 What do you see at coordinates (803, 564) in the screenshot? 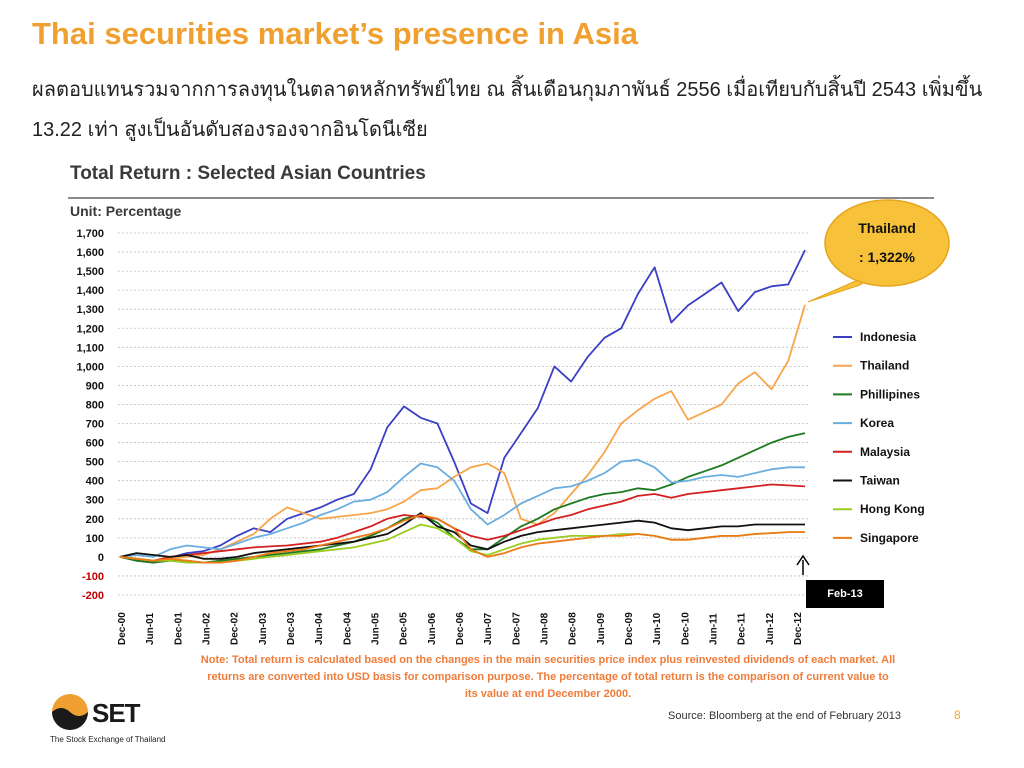
I see `end-marker-arrow` at bounding box center [803, 564].